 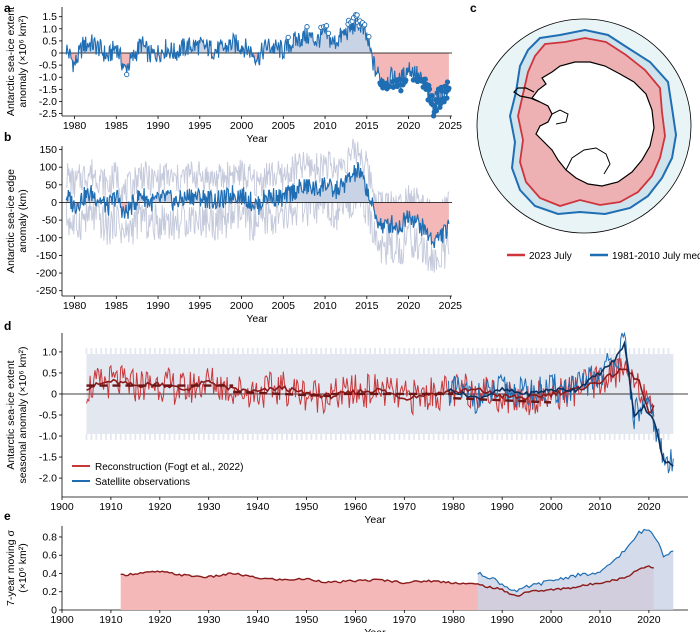 I want to click on panel-c-label: c, so click(x=473, y=8).